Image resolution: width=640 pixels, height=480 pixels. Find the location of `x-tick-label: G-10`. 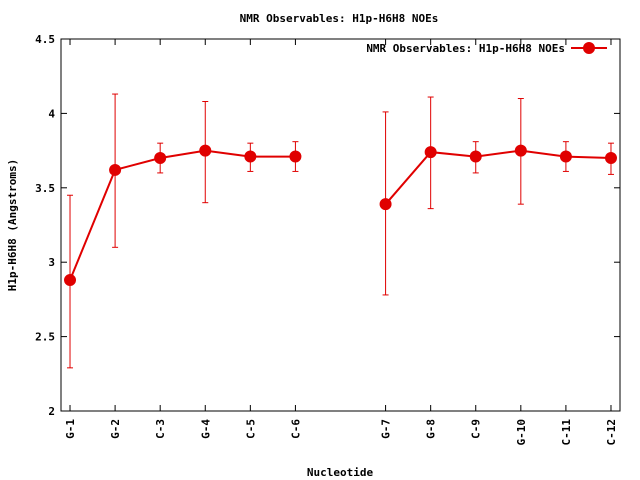

x-tick-label: G-10 is located at coordinates (521, 432).